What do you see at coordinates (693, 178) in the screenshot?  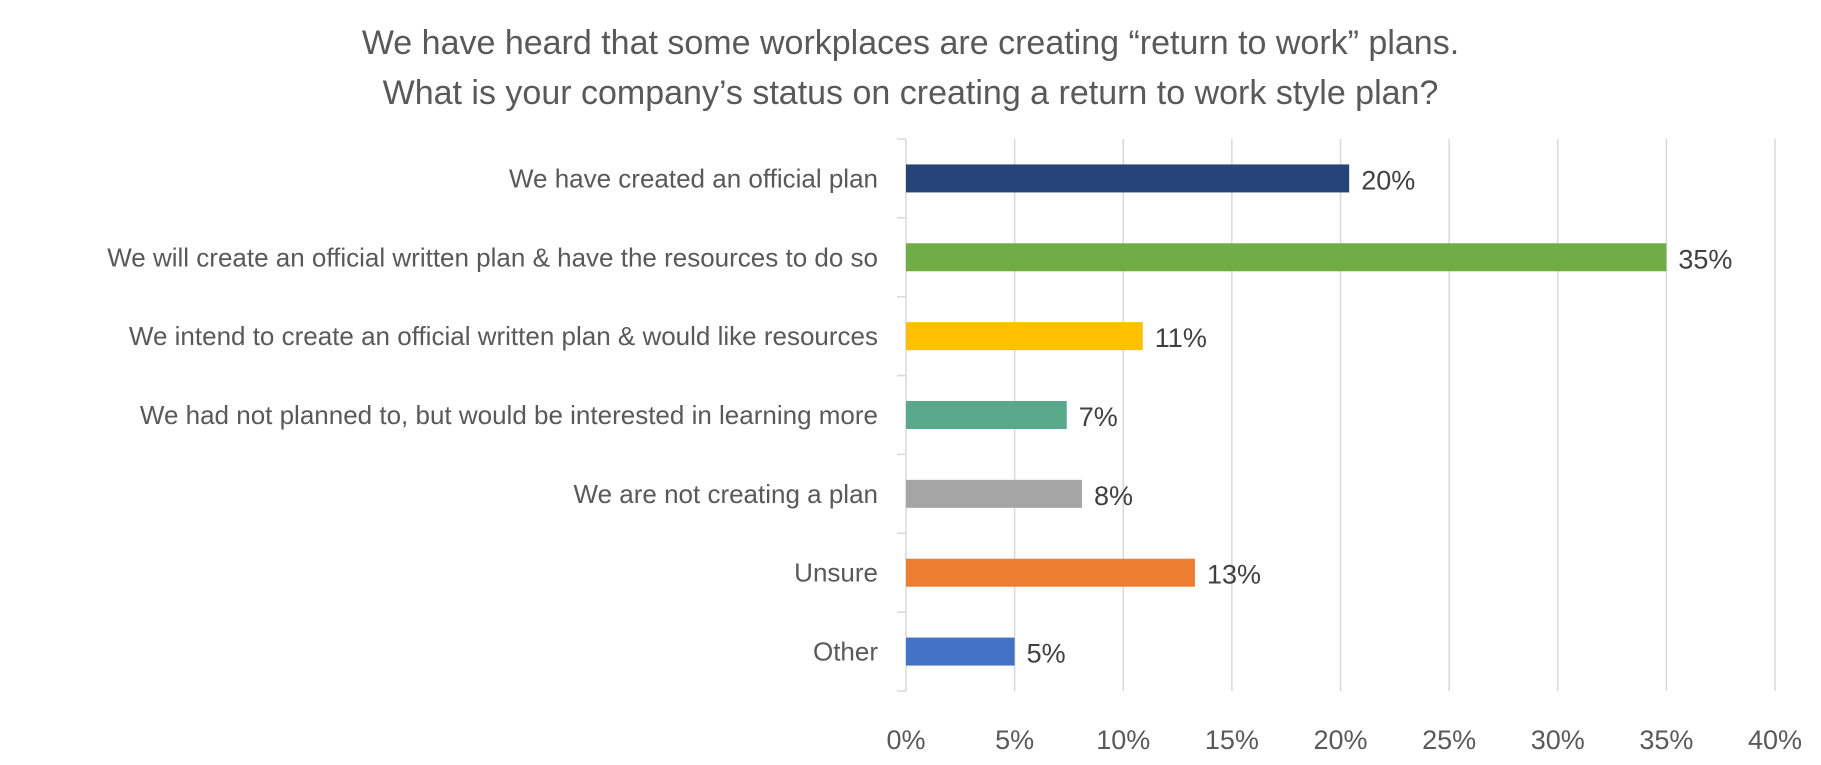 I see `category-label: We have created an official plan` at bounding box center [693, 178].